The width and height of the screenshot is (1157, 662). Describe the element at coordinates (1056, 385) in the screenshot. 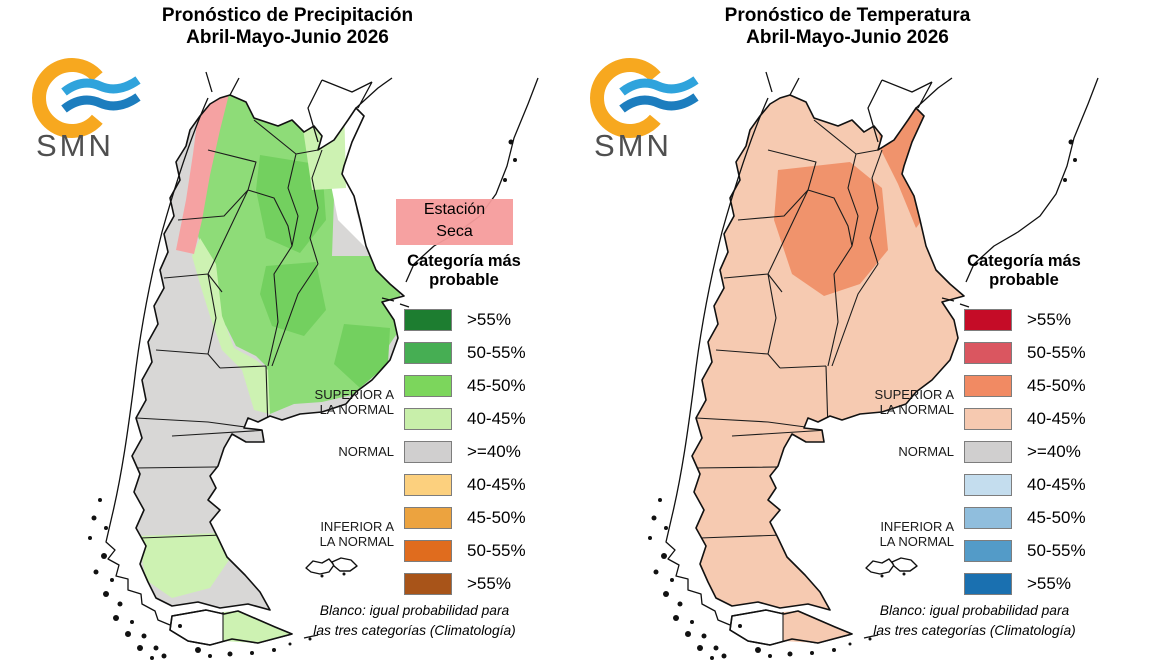

I see `legend-range: 45-50%` at that location.